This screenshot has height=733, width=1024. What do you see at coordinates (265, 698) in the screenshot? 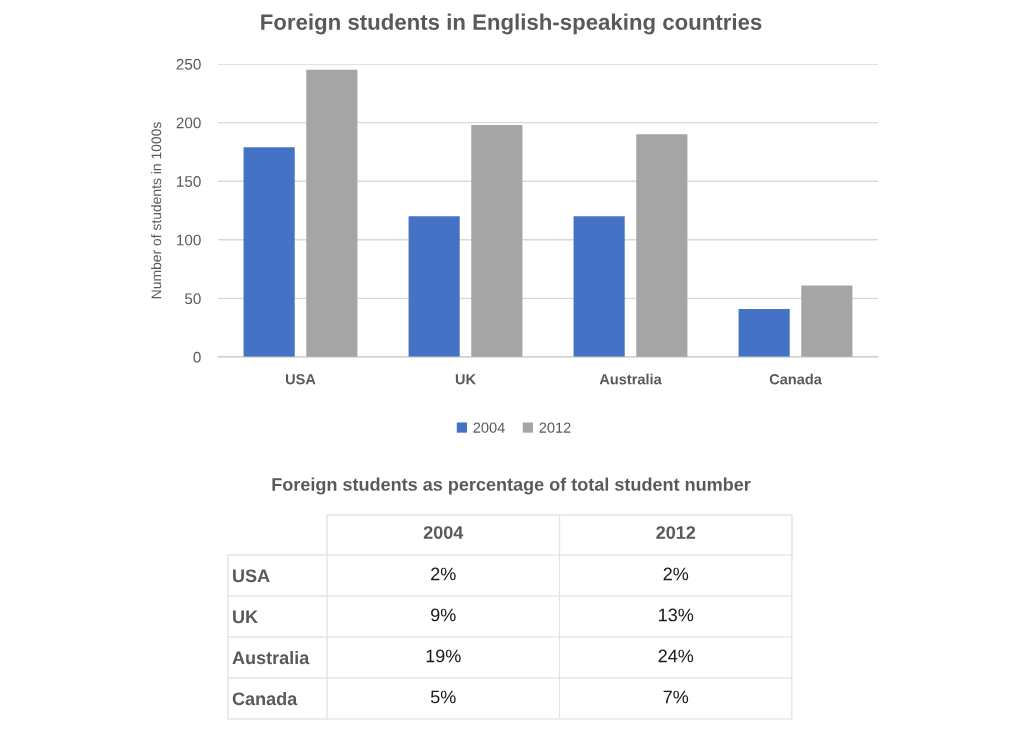
I see `y-tick-label: Canada` at bounding box center [265, 698].